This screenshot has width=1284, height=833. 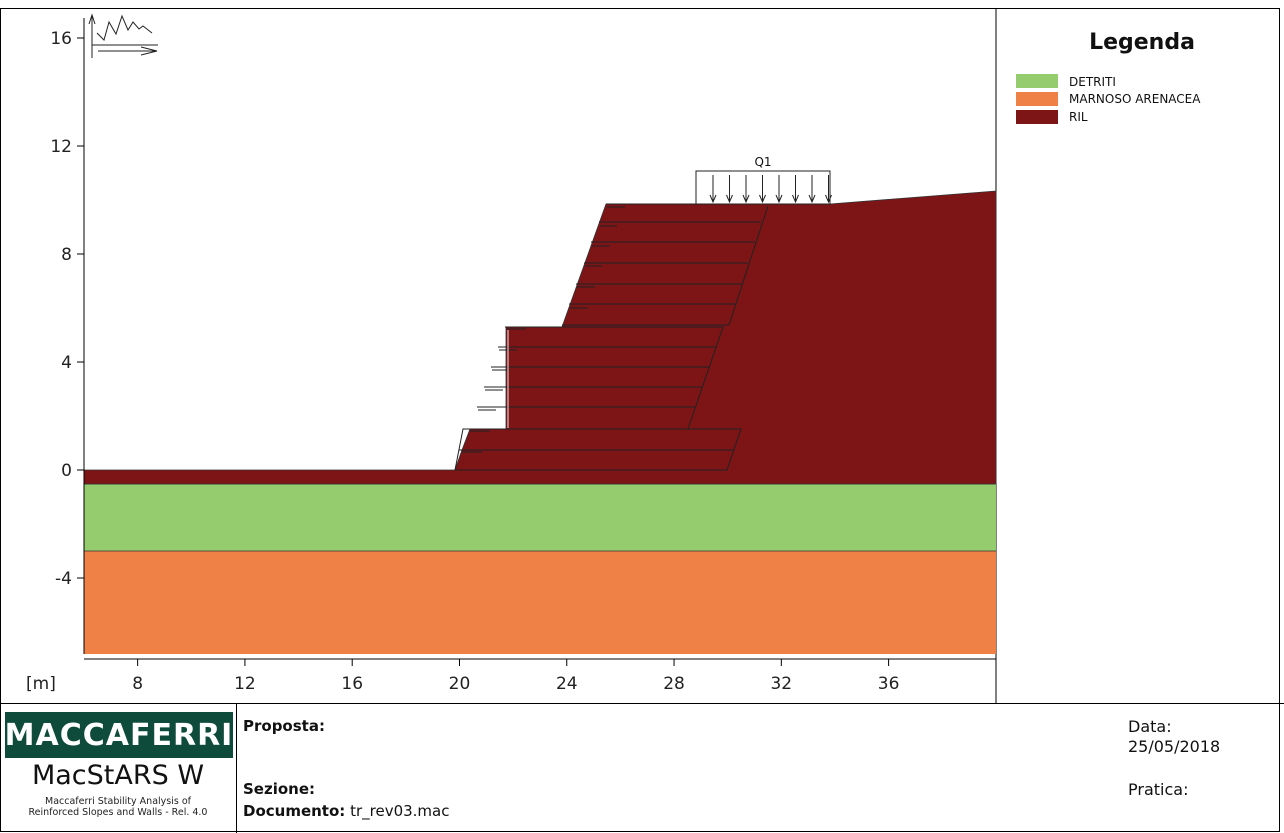 I want to click on load-label: Q1, so click(x=762, y=162).